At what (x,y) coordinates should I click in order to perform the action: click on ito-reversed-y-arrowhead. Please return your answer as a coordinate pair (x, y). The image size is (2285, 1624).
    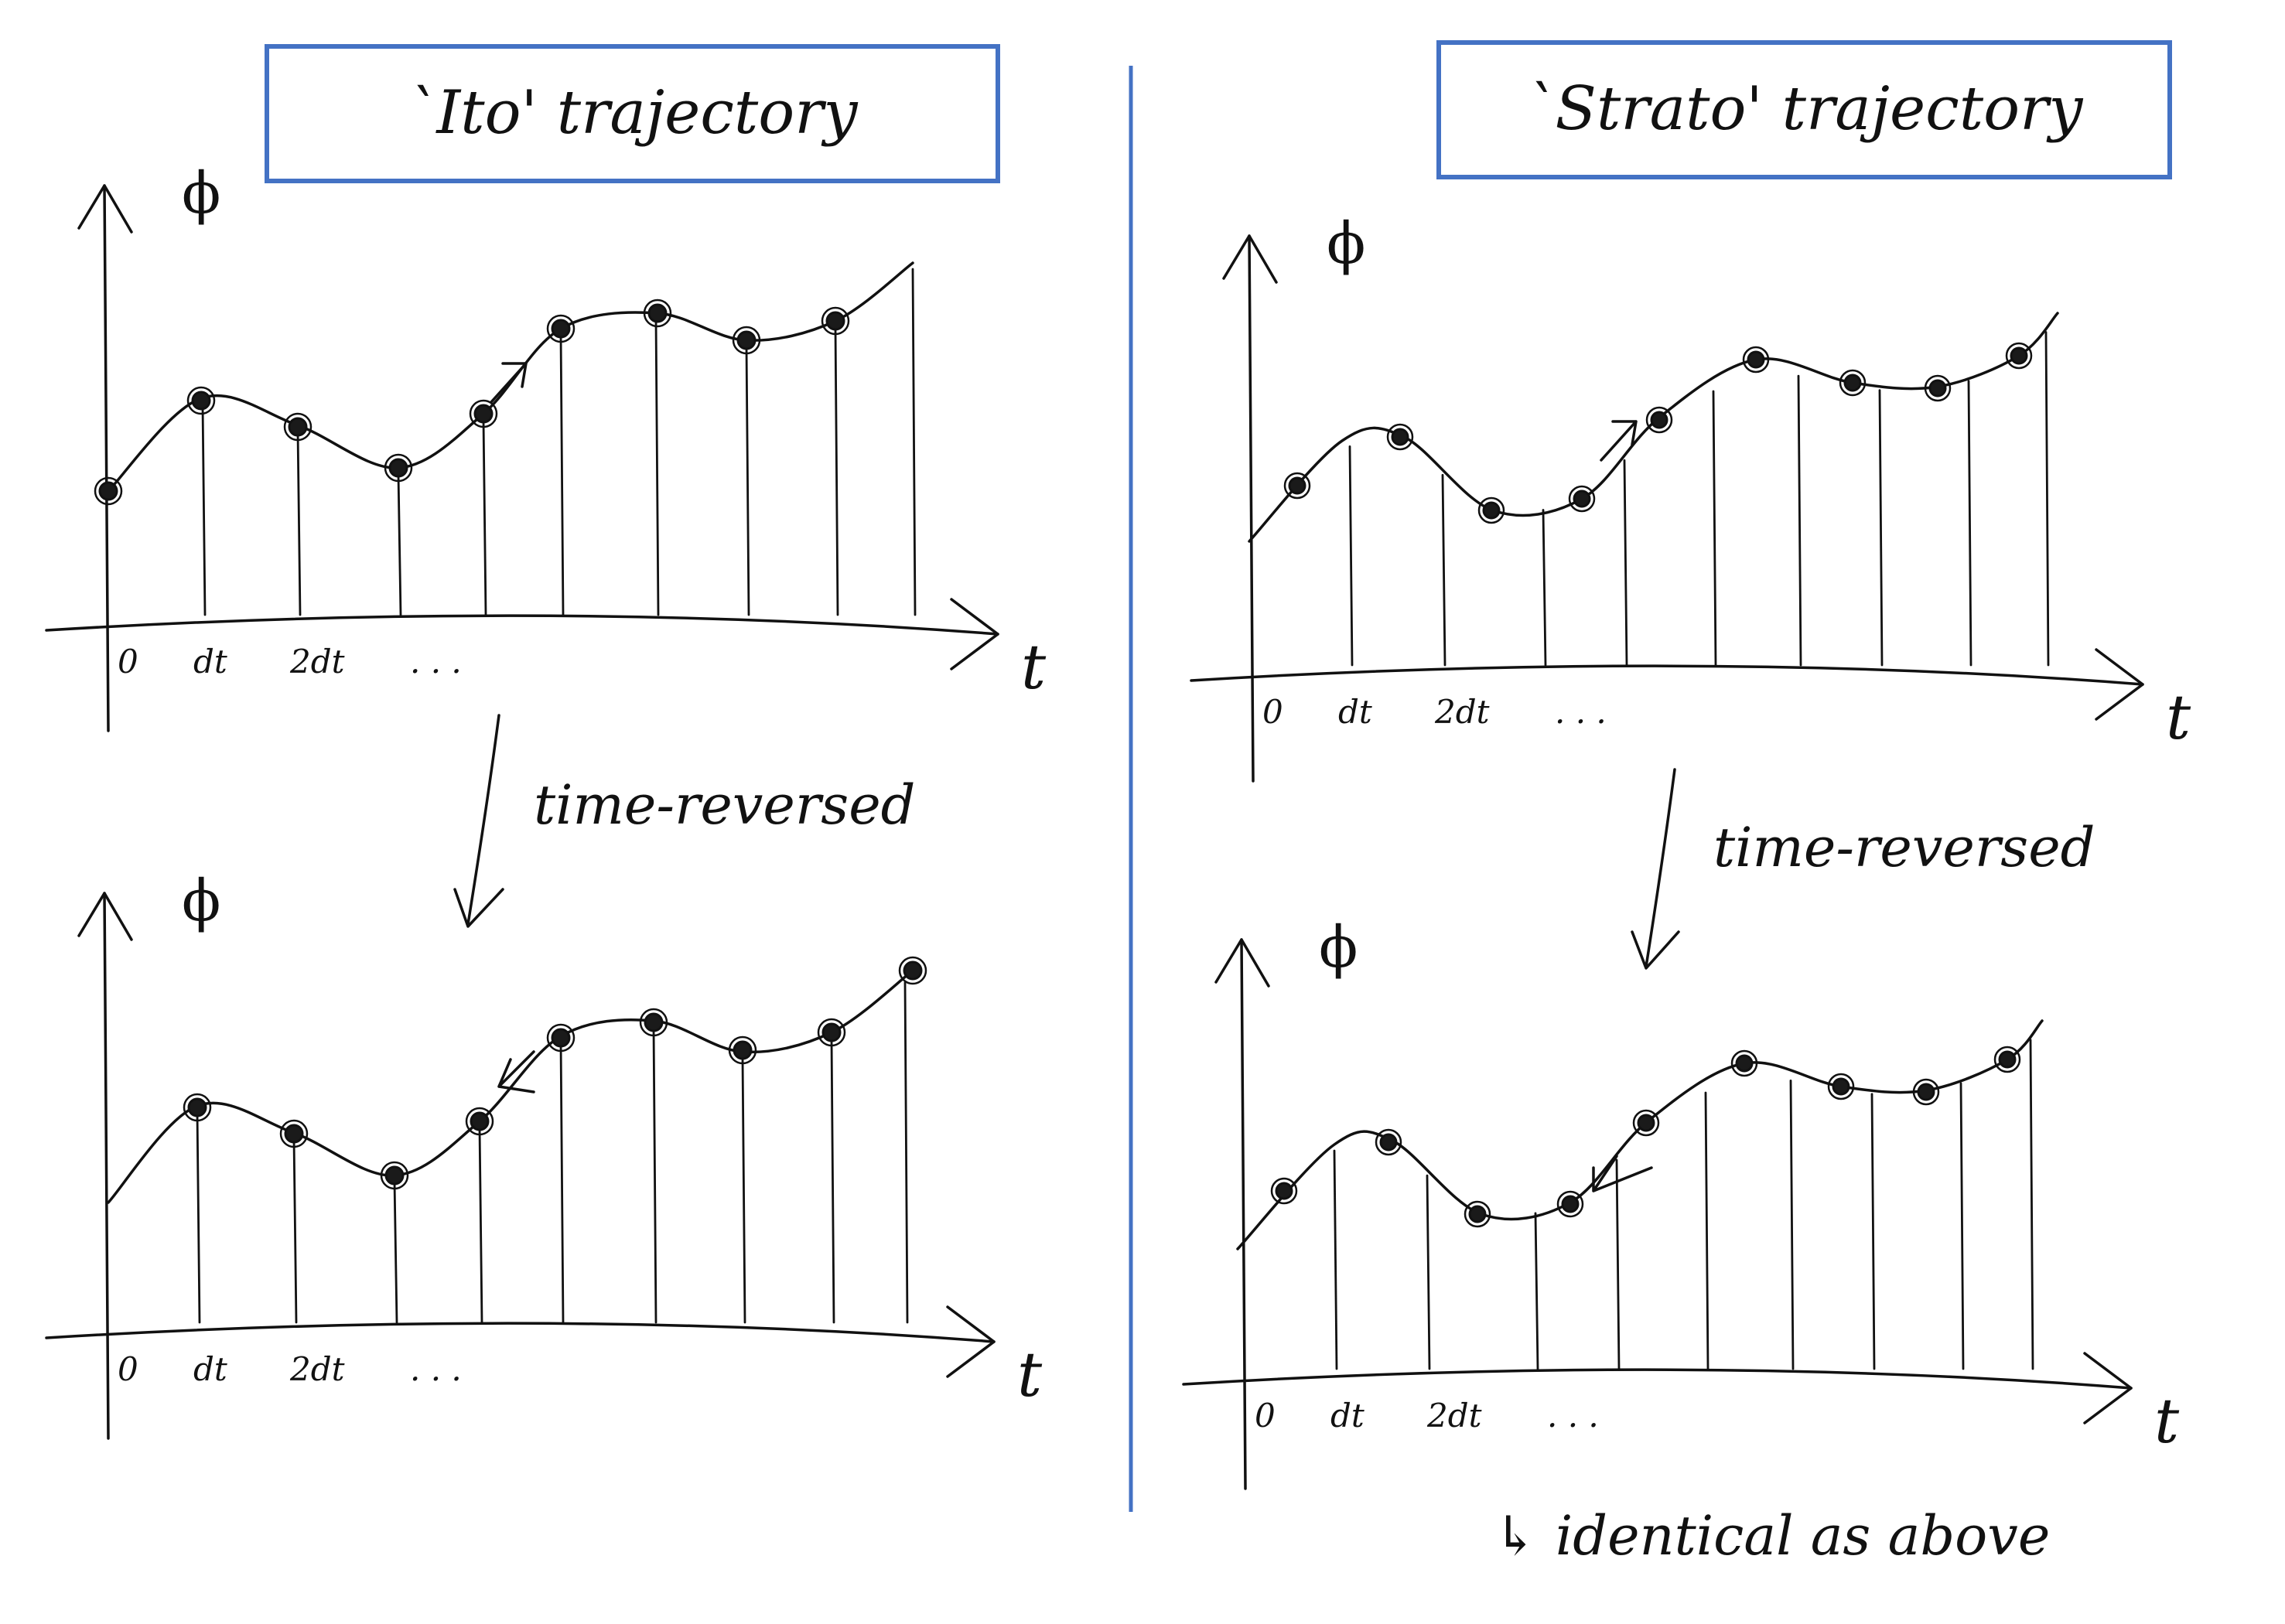
    Looking at the image, I should click on (105, 916).